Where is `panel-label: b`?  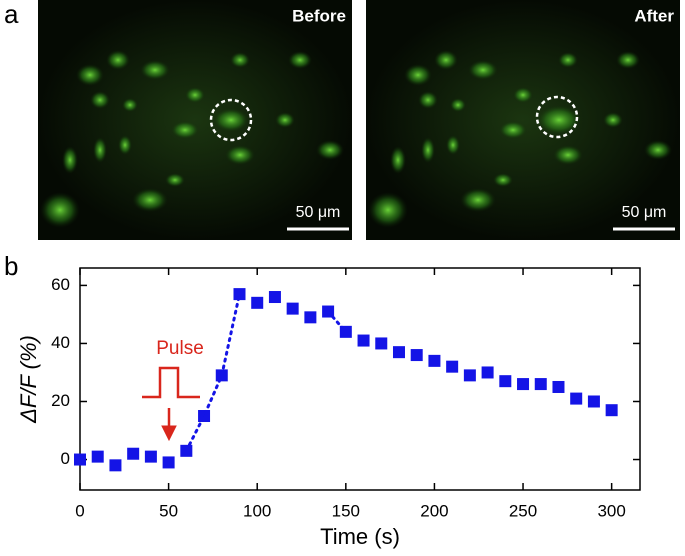
panel-label: b is located at coordinates (11, 266).